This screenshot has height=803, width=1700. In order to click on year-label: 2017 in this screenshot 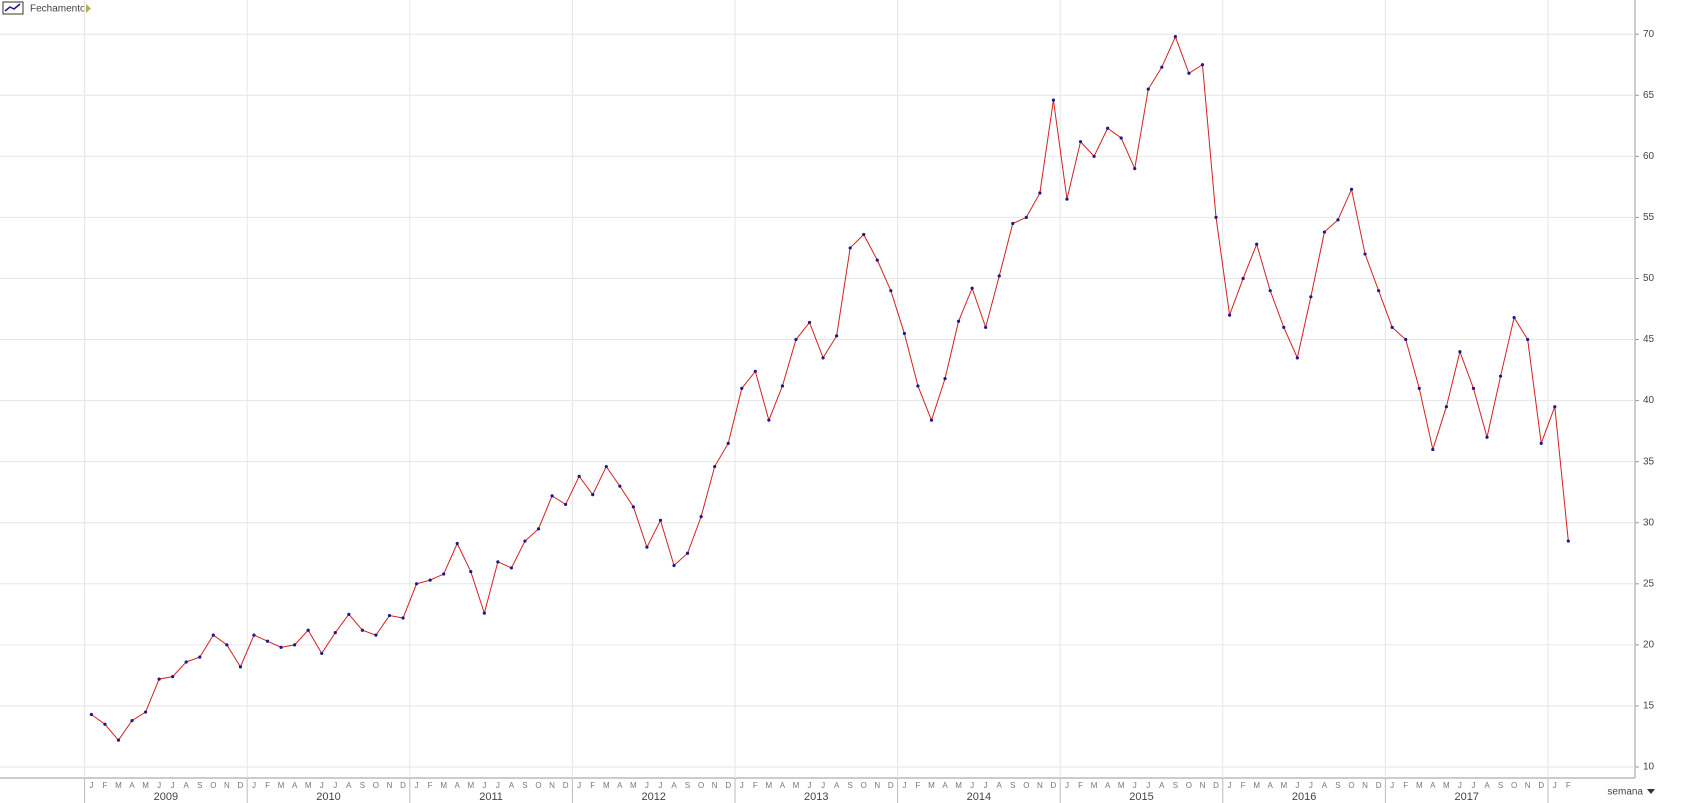, I will do `click(1466, 797)`.